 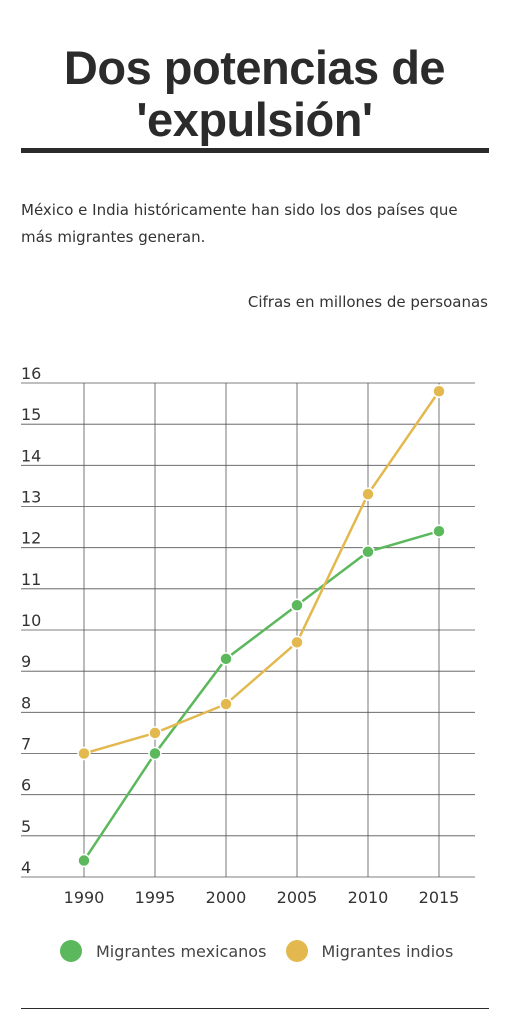 What do you see at coordinates (181, 951) in the screenshot?
I see `legend-label-mexicanos: Migrantes mexicanos` at bounding box center [181, 951].